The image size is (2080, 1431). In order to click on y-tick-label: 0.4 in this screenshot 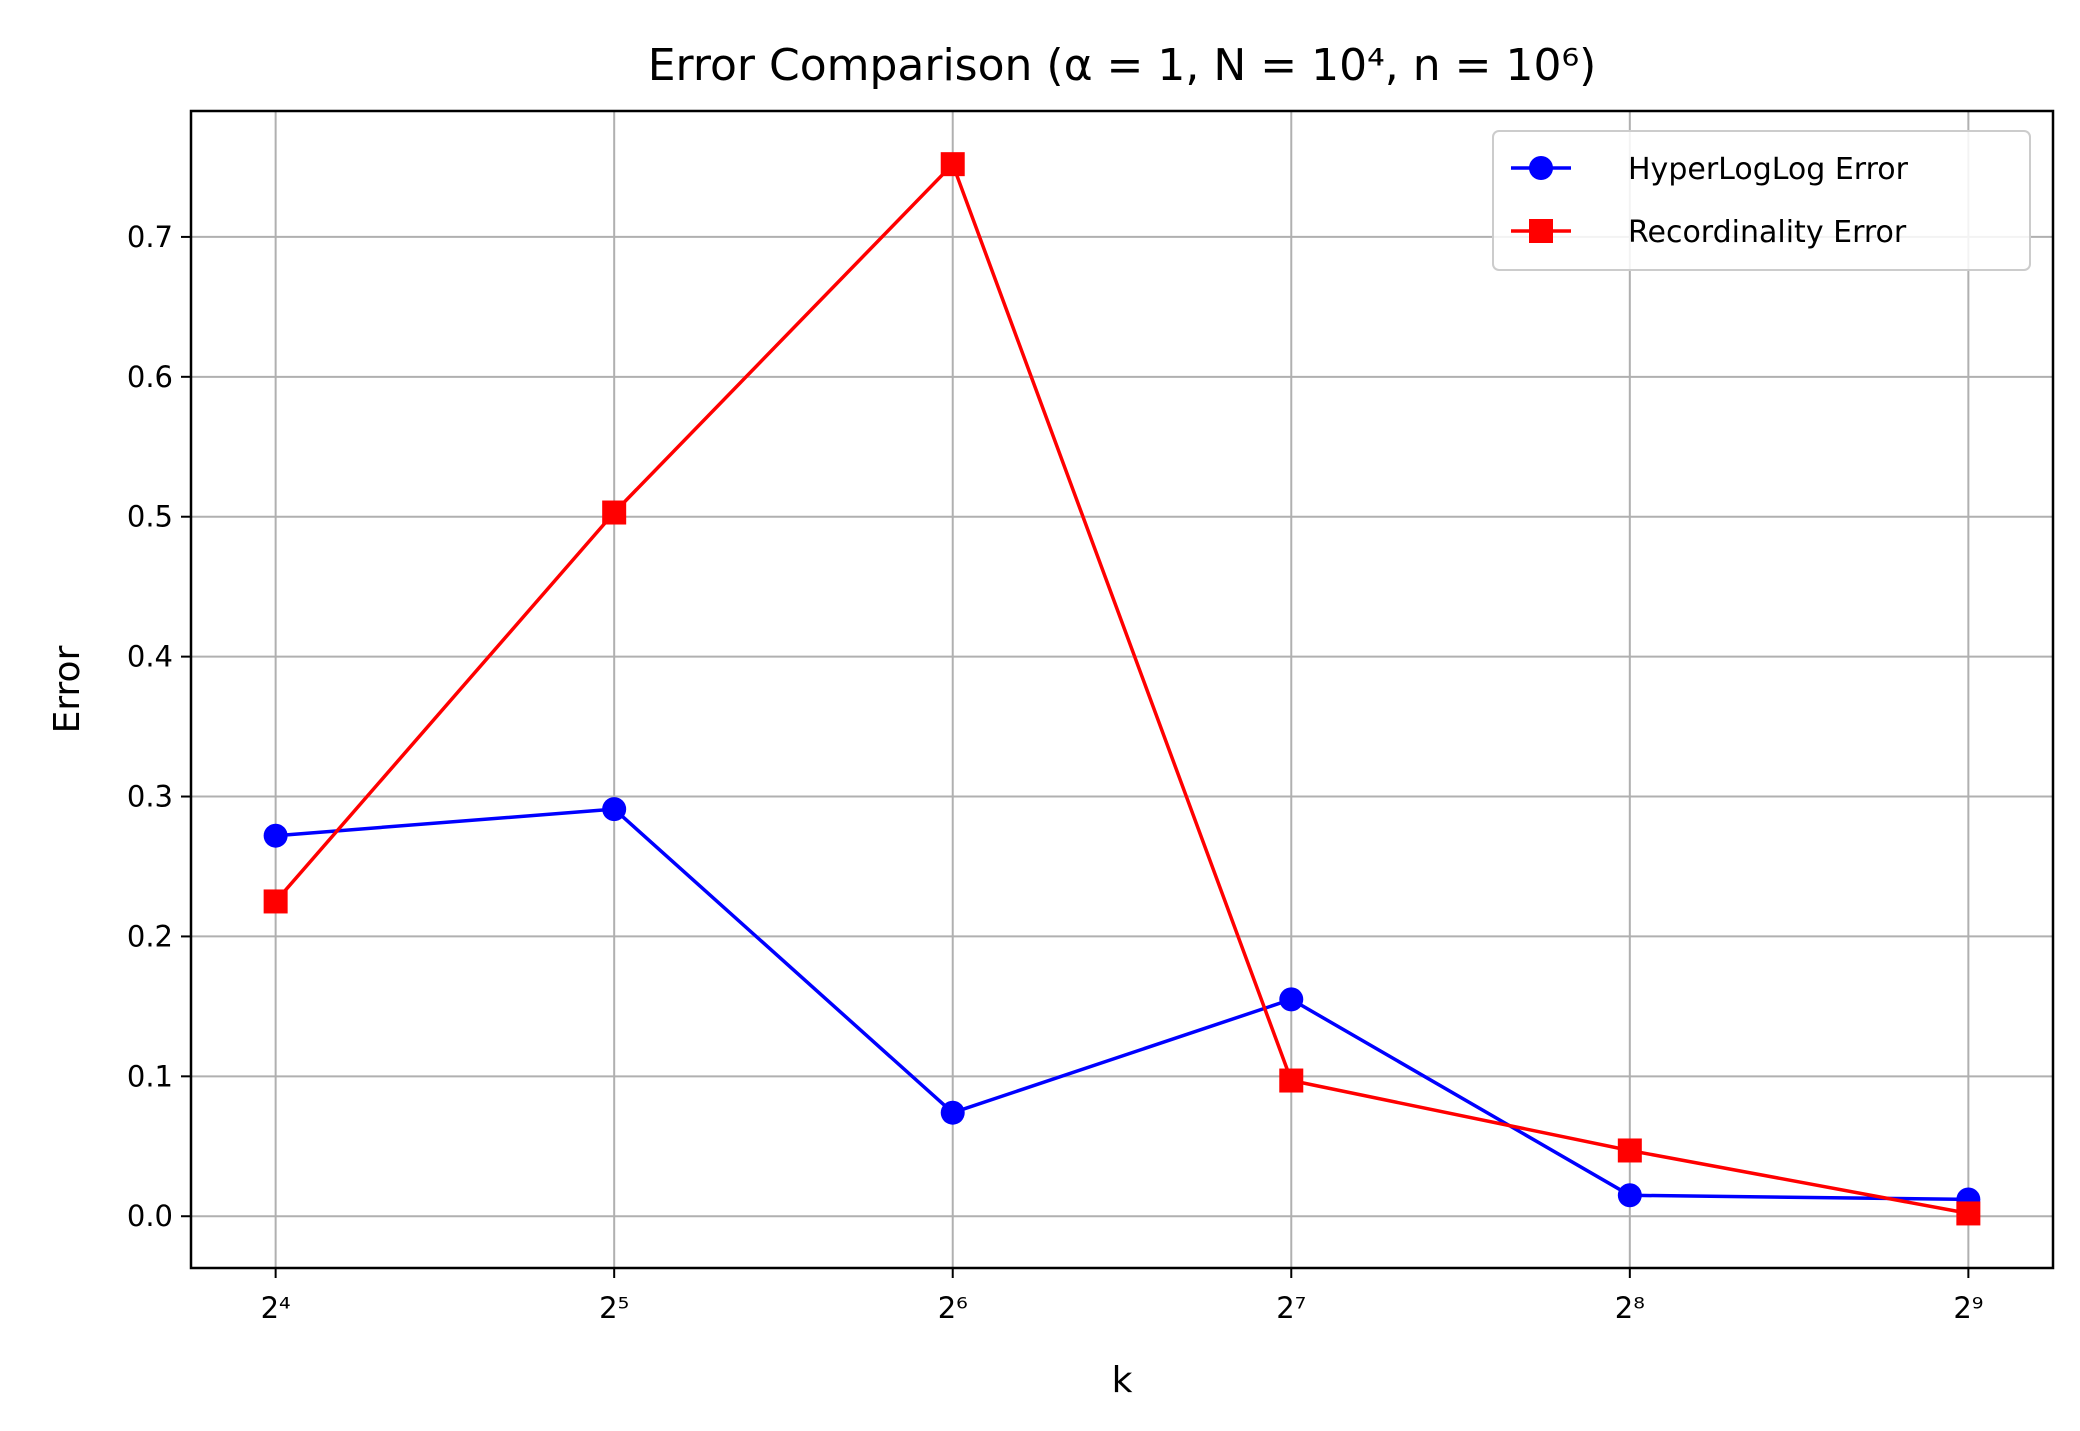, I will do `click(150, 657)`.